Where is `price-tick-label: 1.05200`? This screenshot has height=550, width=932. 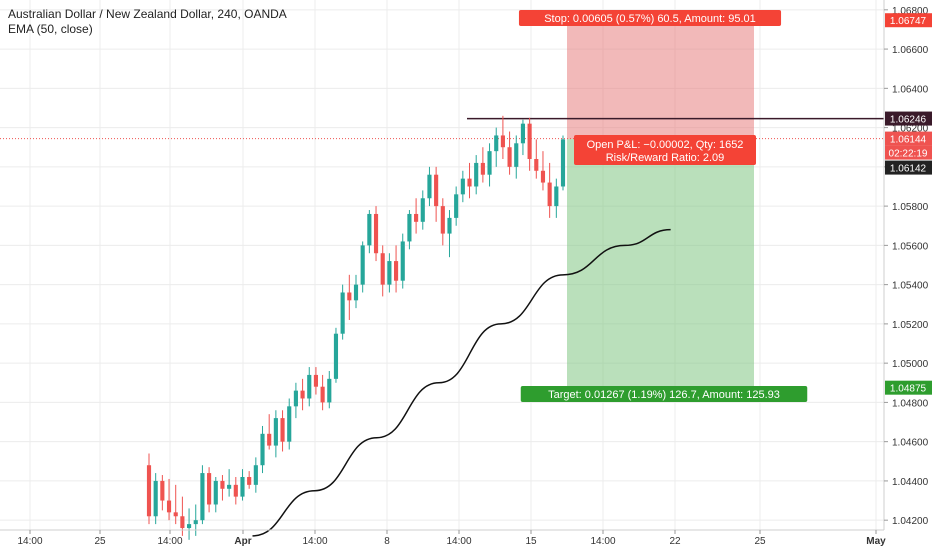
price-tick-label: 1.05200 is located at coordinates (910, 325).